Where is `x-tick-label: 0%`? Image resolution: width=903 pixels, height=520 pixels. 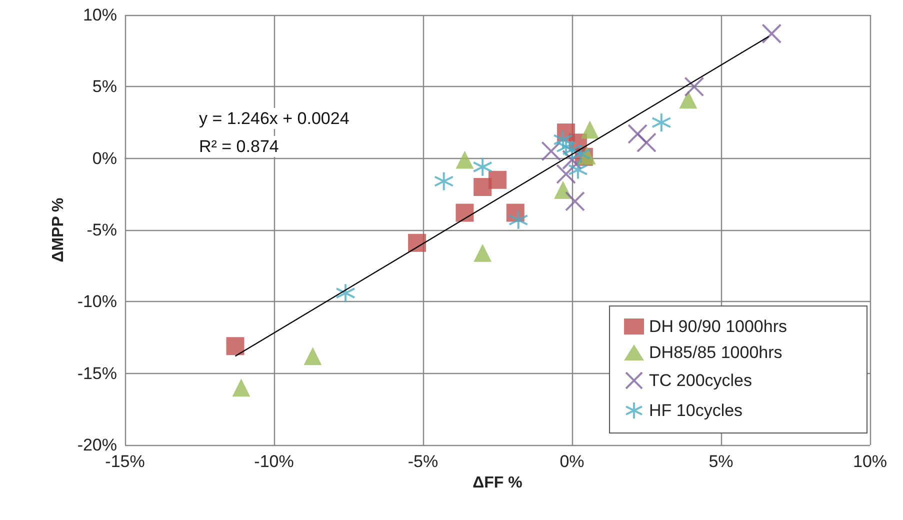 x-tick-label: 0% is located at coordinates (572, 461).